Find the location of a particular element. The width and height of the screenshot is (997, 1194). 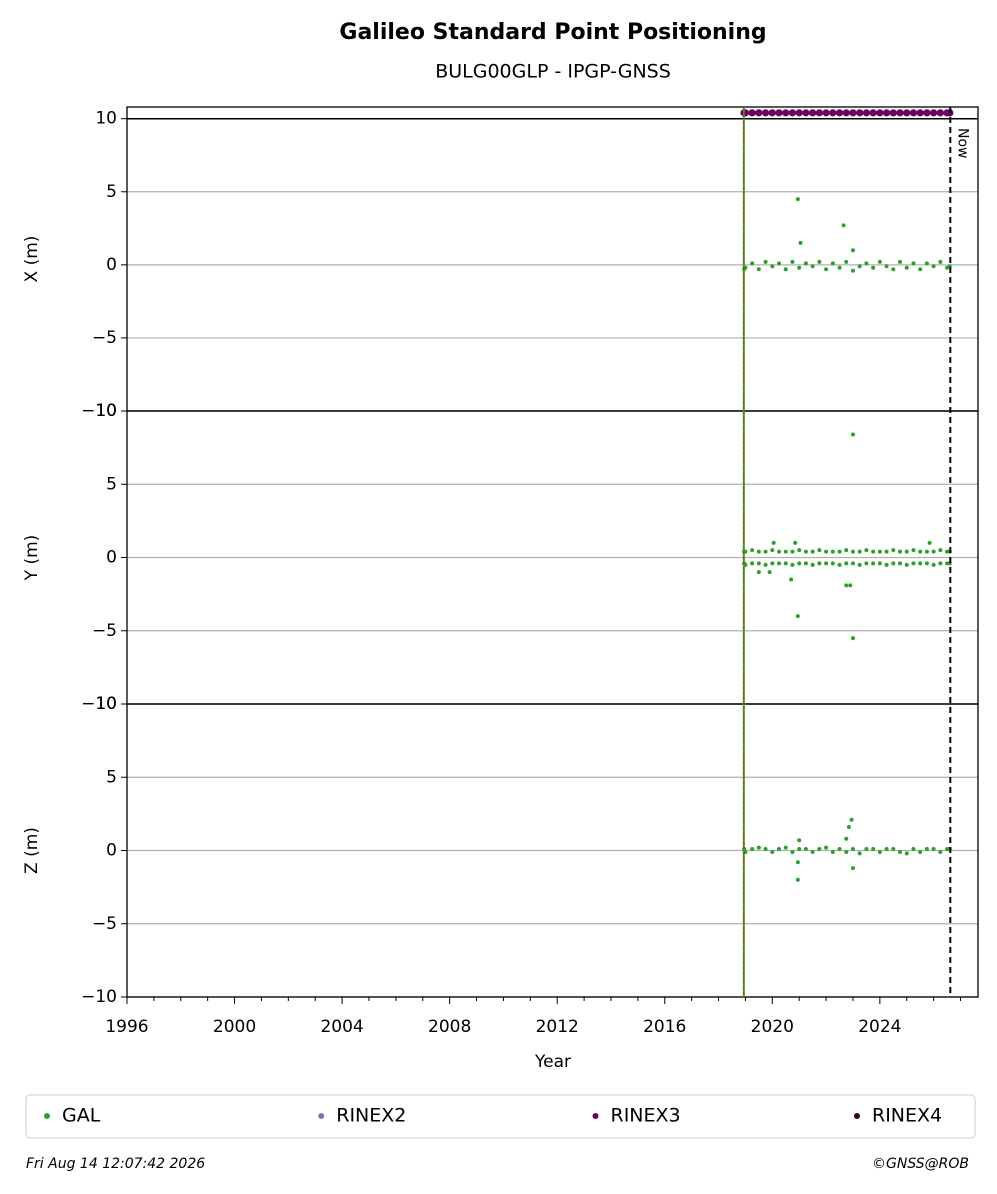

x-tick-label: 2016 is located at coordinates (664, 1027).